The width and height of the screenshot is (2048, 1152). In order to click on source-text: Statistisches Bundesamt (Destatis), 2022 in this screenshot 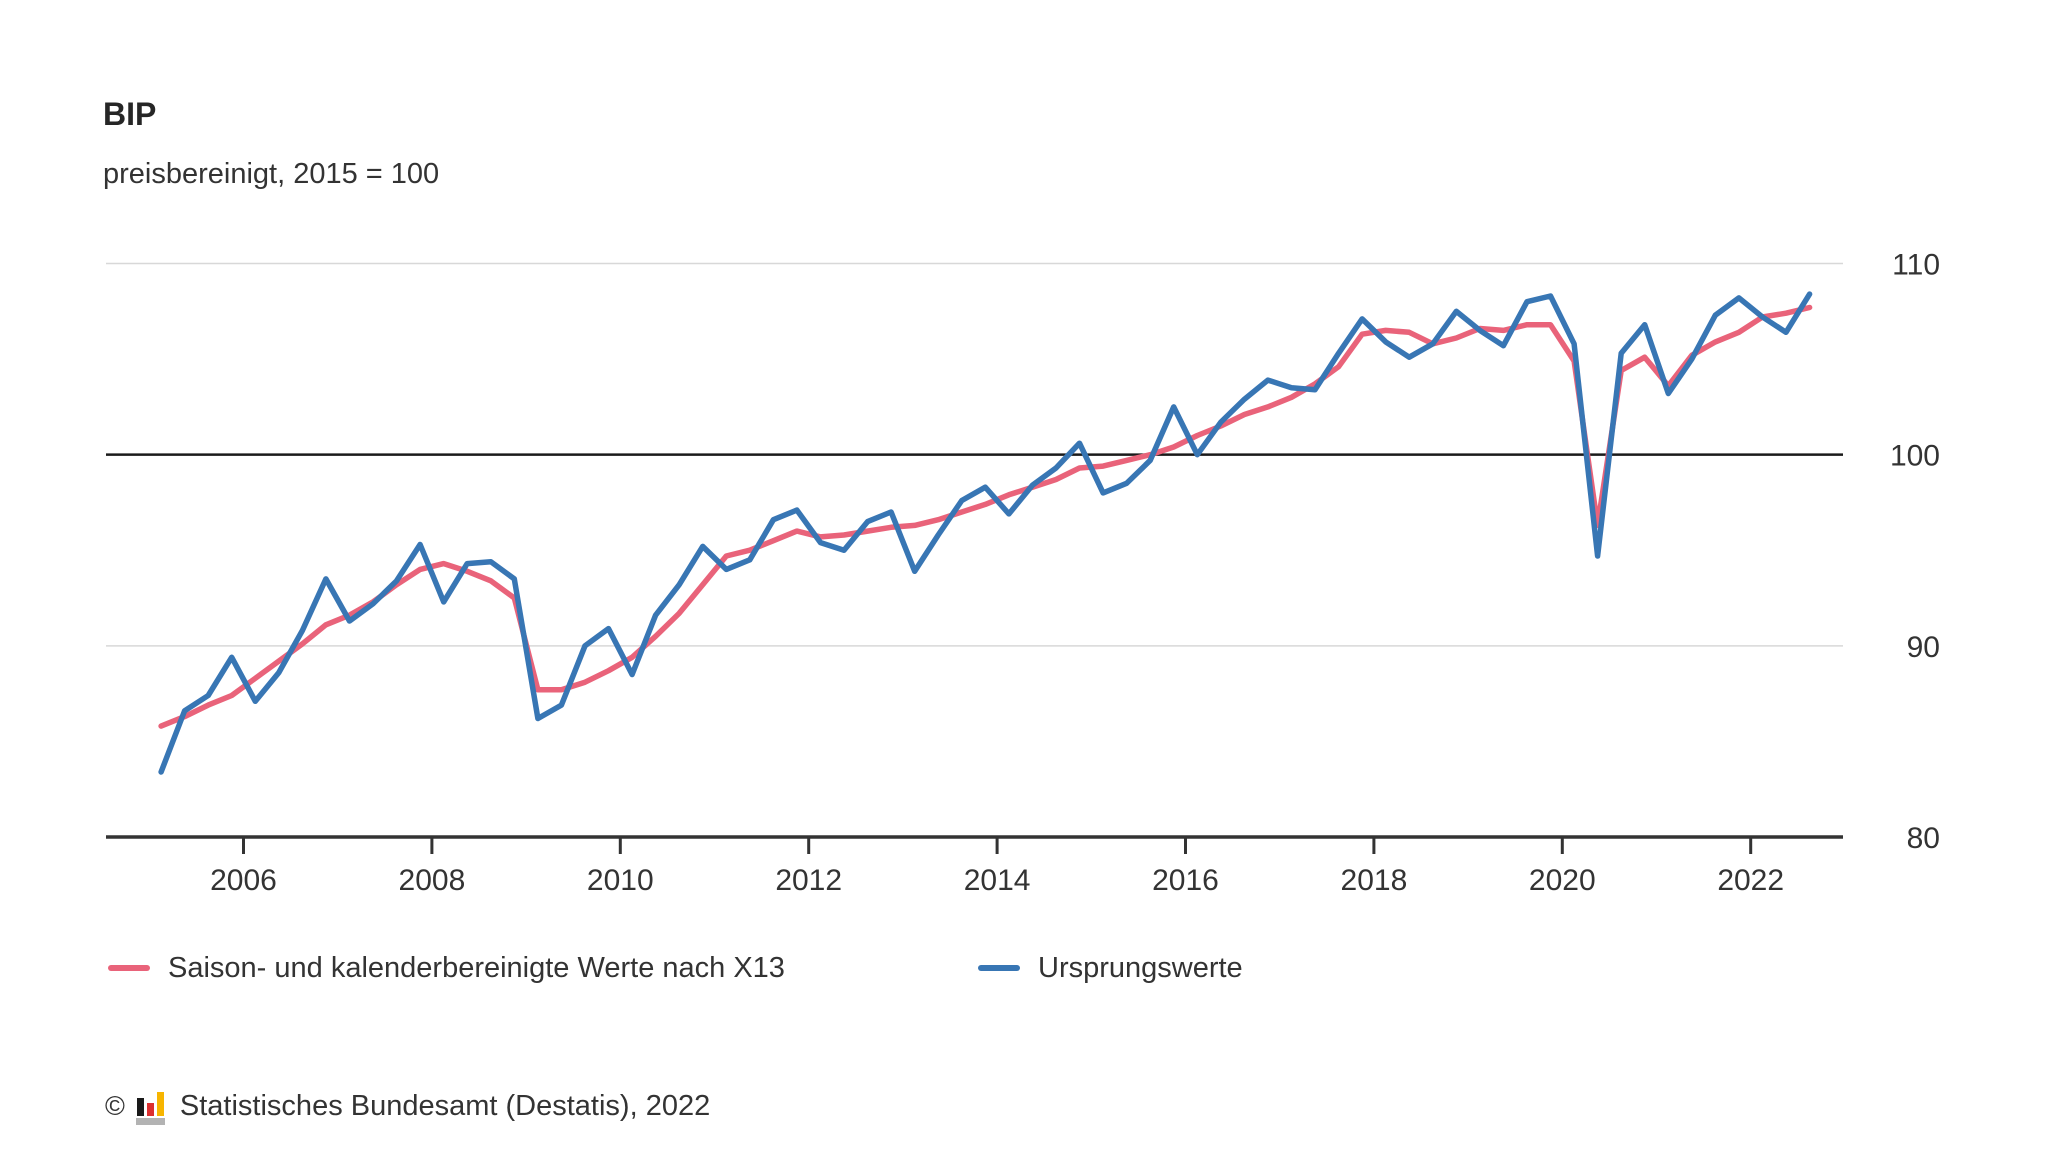, I will do `click(445, 1105)`.